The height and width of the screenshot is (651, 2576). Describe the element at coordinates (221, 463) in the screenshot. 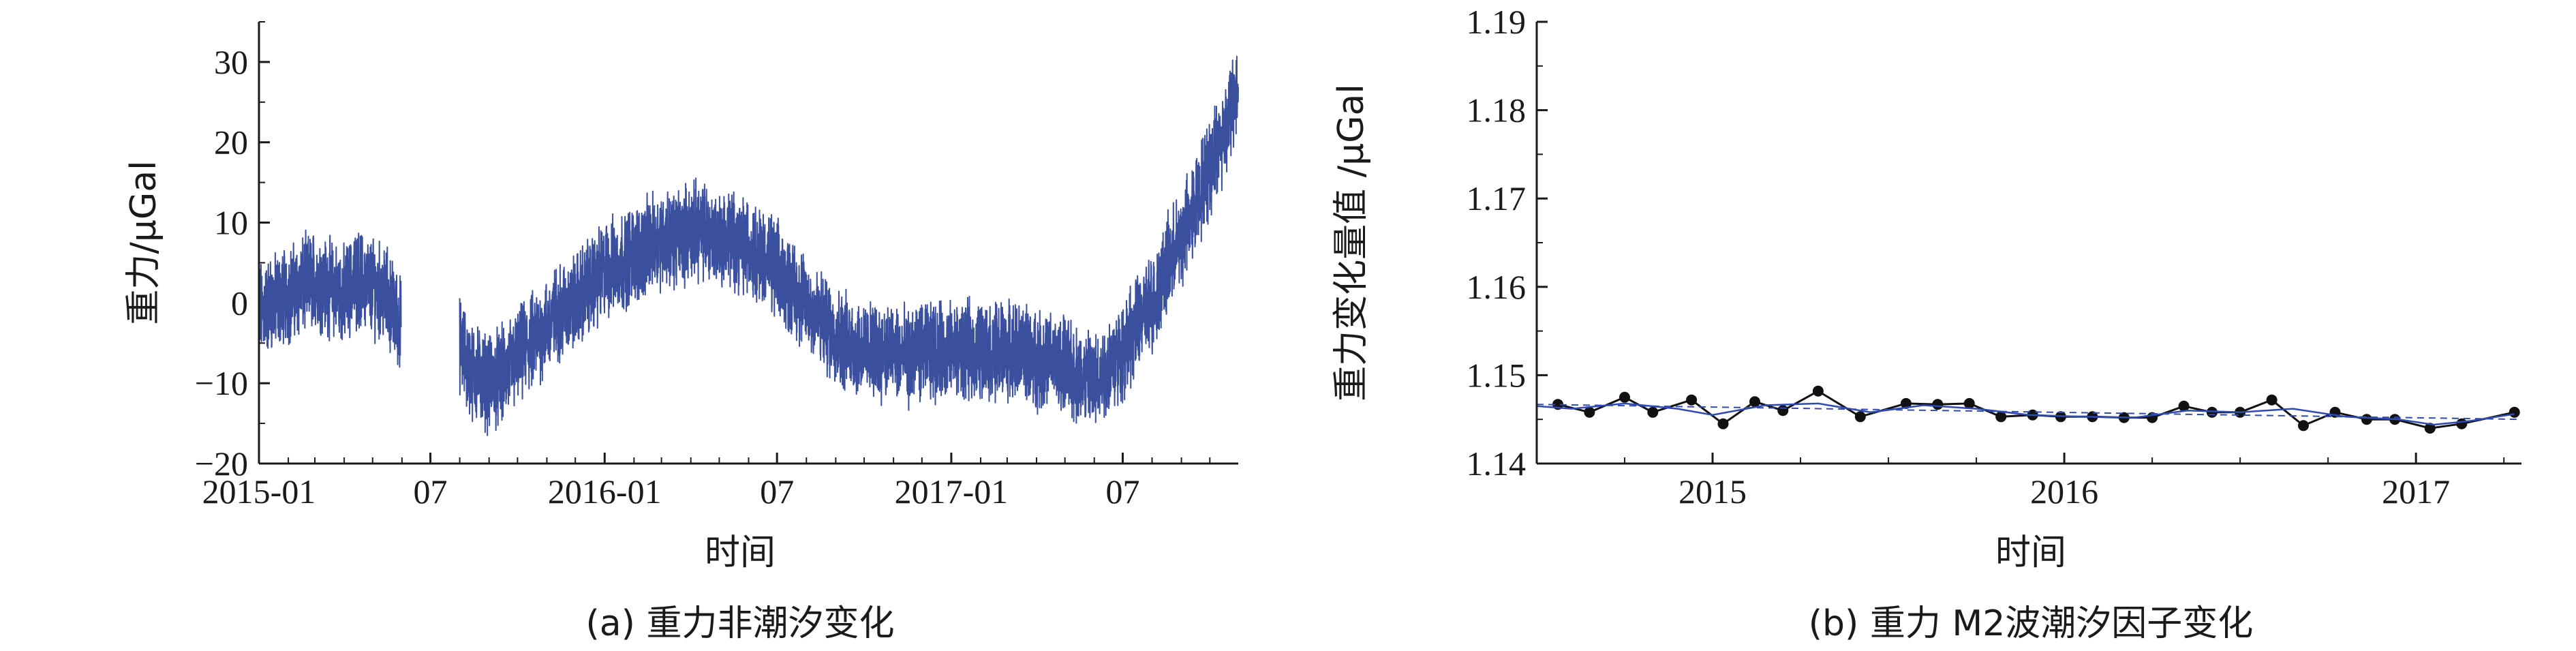

I see `panel-a-y-tick-label: −20` at that location.